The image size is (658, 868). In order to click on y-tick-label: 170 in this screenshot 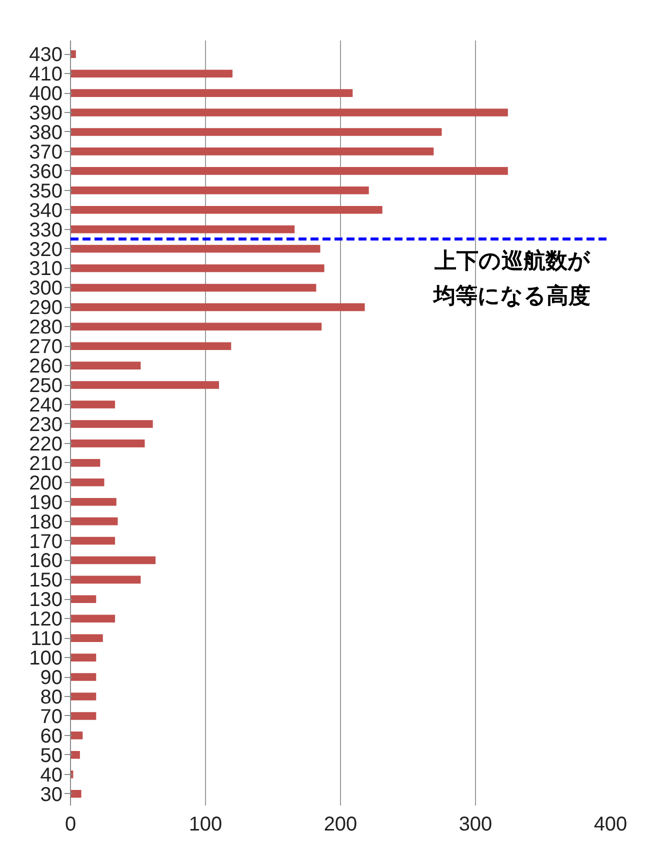, I will do `click(46, 541)`.